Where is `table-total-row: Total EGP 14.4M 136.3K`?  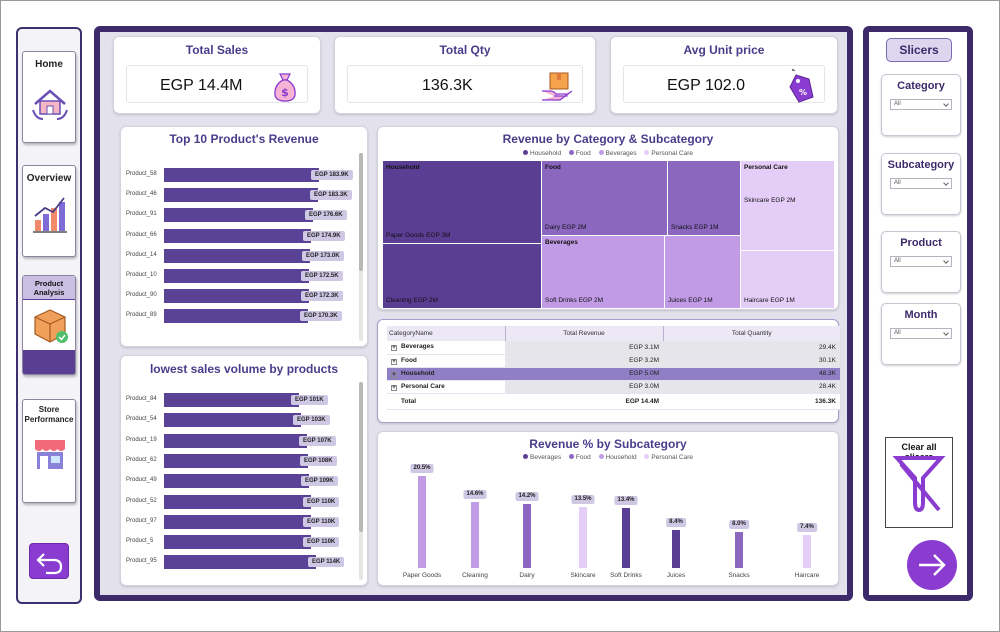
table-total-row: Total EGP 14.4M 136.3K is located at coordinates (613, 401).